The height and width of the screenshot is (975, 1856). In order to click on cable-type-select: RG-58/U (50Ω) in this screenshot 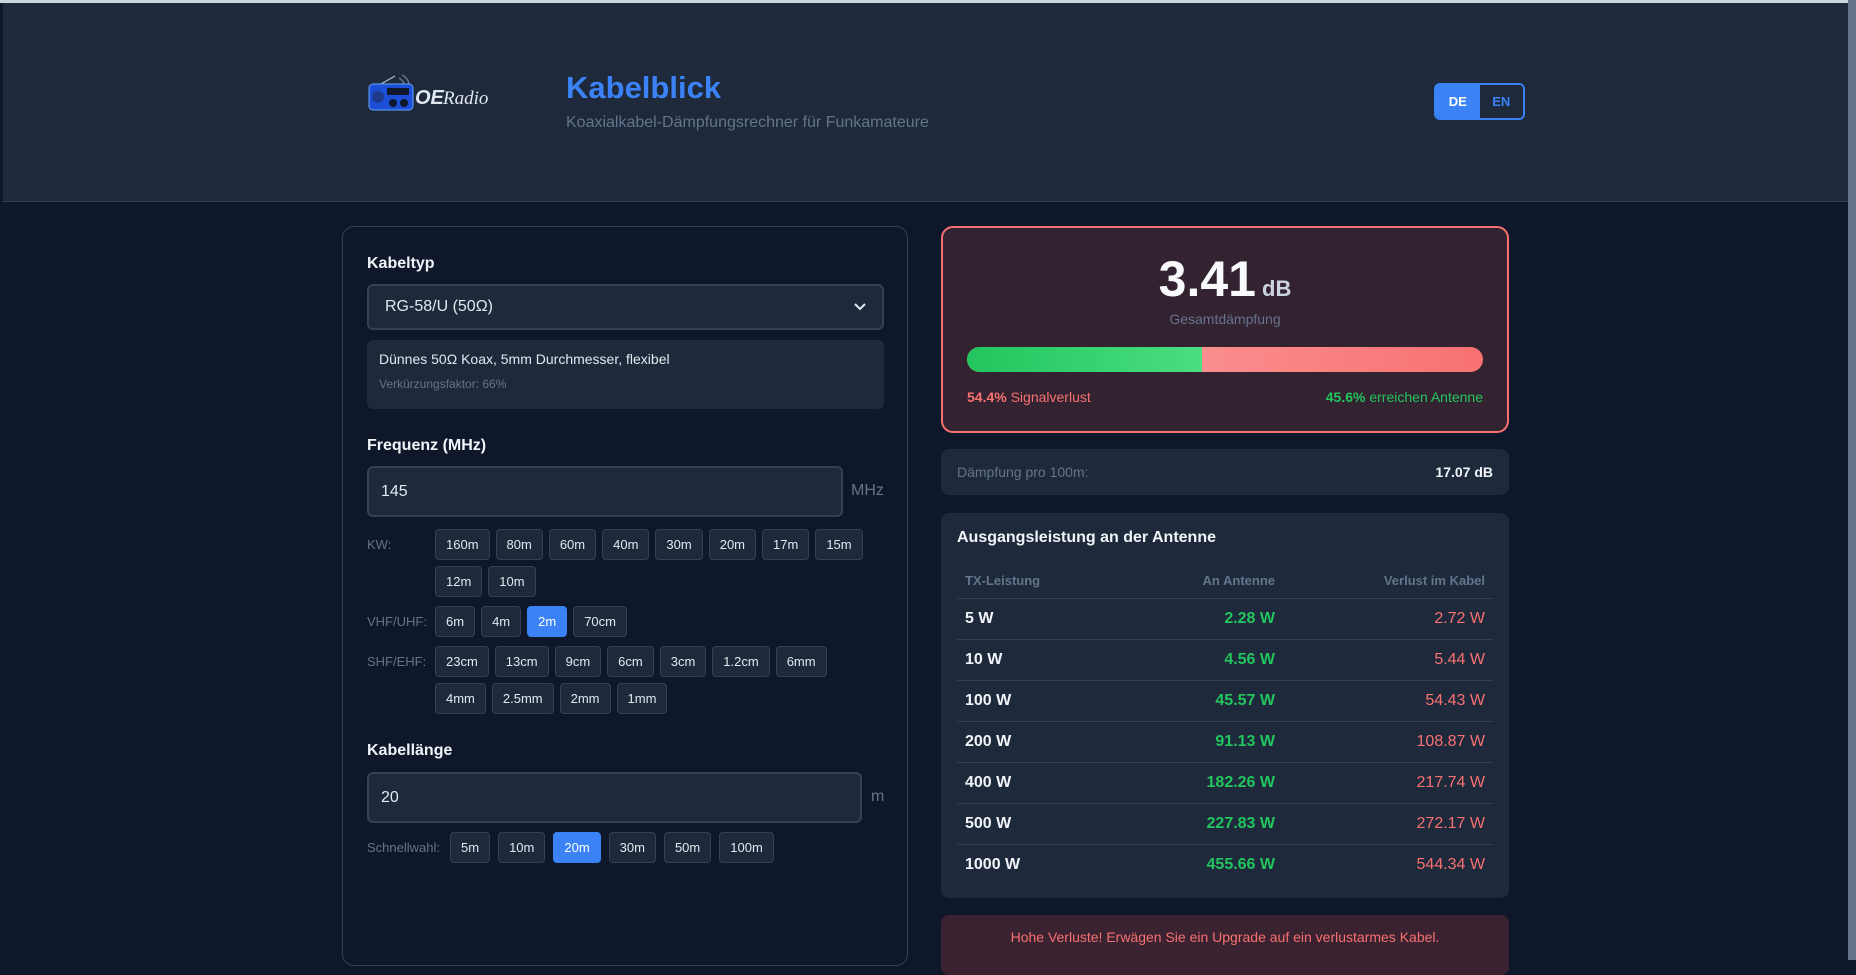, I will do `click(625, 307)`.